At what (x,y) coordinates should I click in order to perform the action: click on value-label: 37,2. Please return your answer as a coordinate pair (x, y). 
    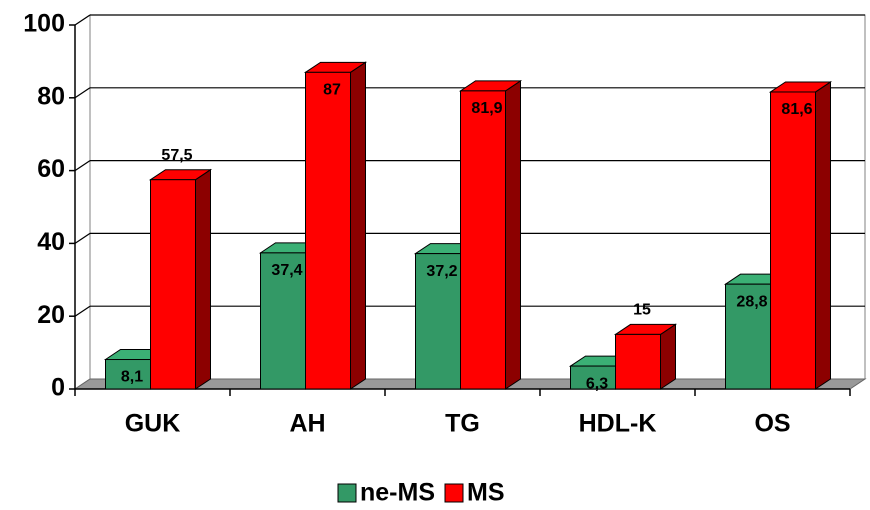
    Looking at the image, I should click on (441, 271).